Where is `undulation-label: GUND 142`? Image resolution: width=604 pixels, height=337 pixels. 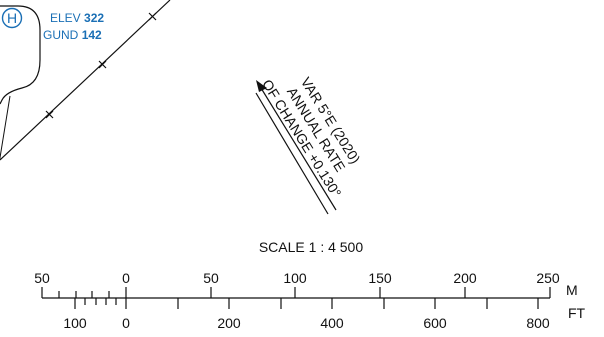
undulation-label: GUND 142 is located at coordinates (72, 35).